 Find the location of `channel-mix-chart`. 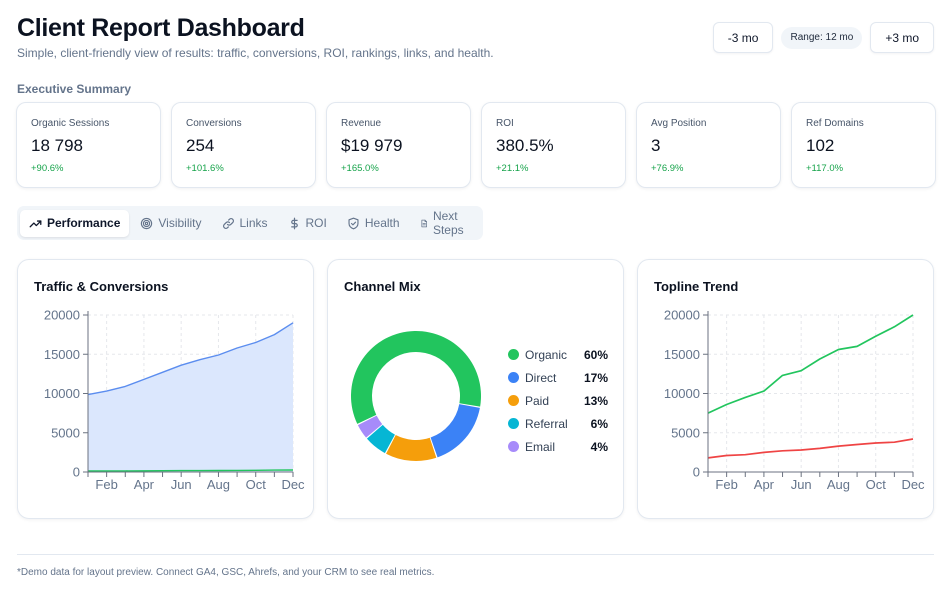

channel-mix-chart is located at coordinates (415, 395).